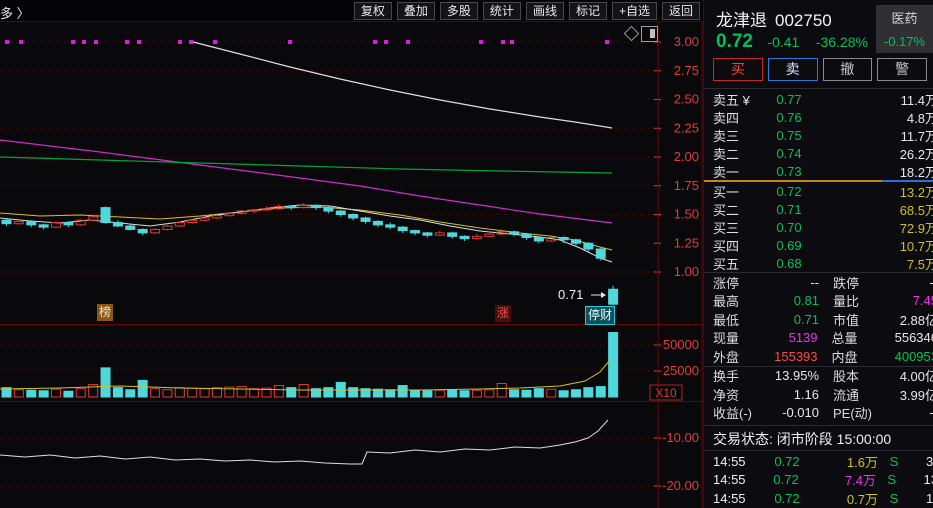  Describe the element at coordinates (680, 485) in the screenshot. I see `svg-text: -20.00` at that location.